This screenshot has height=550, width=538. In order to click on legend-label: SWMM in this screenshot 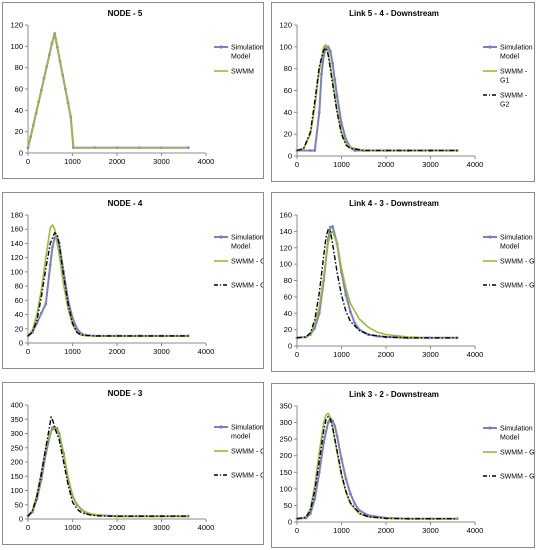, I will do `click(242, 72)`.